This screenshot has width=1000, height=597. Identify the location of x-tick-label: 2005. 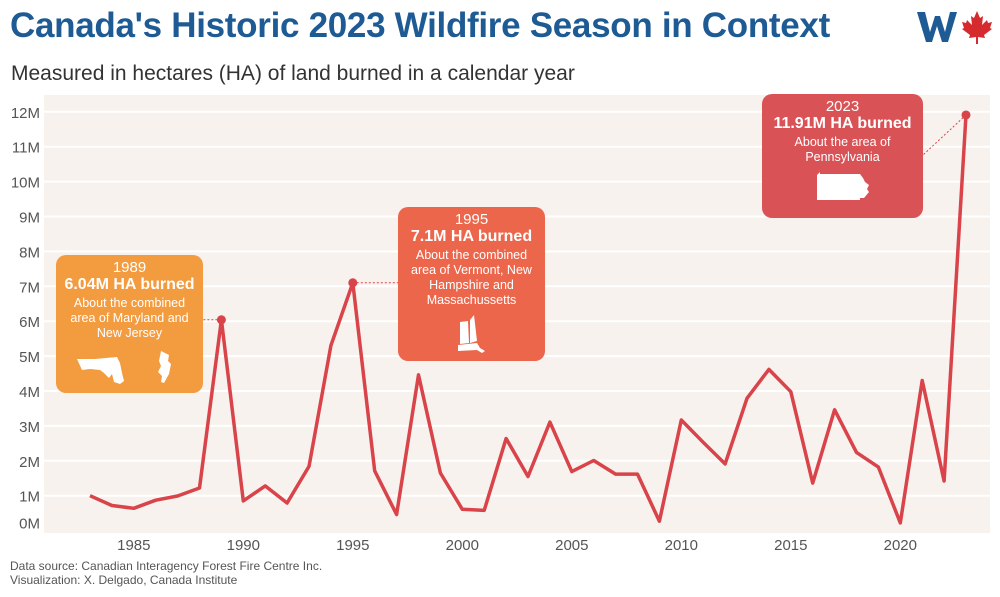
(571, 545).